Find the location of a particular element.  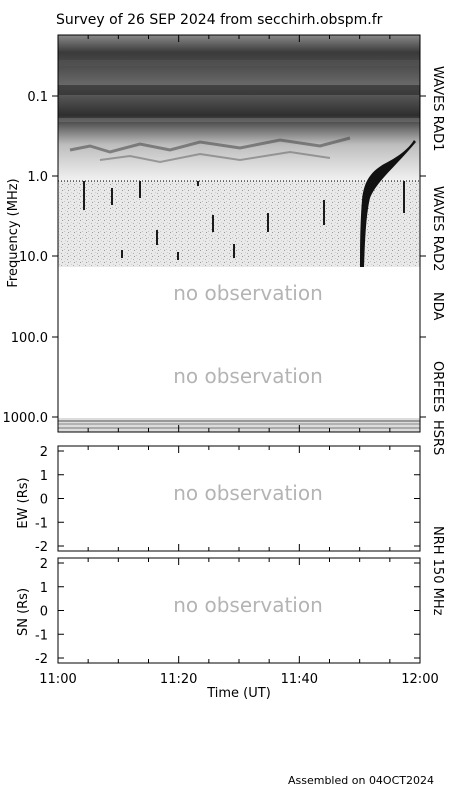

sn-y-axis: 2 1 0 -1 -2 is located at coordinates (227, 612).